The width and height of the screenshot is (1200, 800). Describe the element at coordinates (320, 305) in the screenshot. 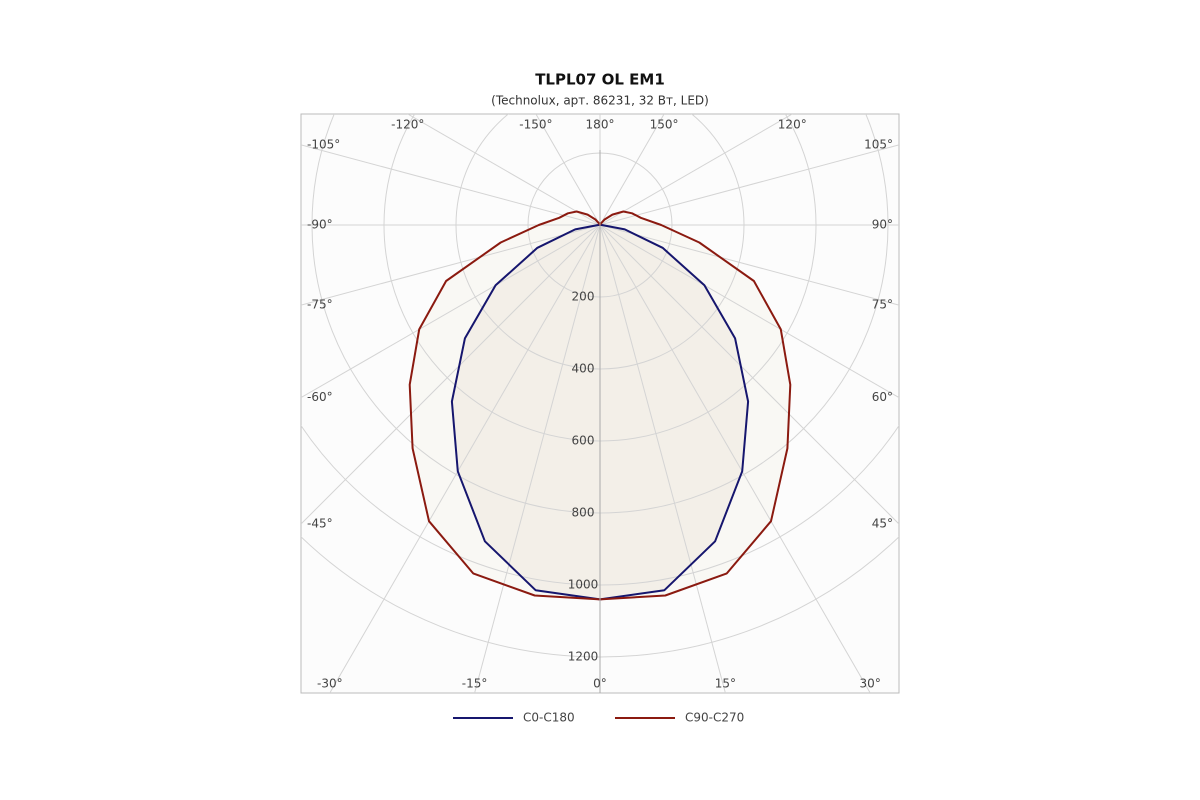

I see `angle-tick-label: -75°` at that location.